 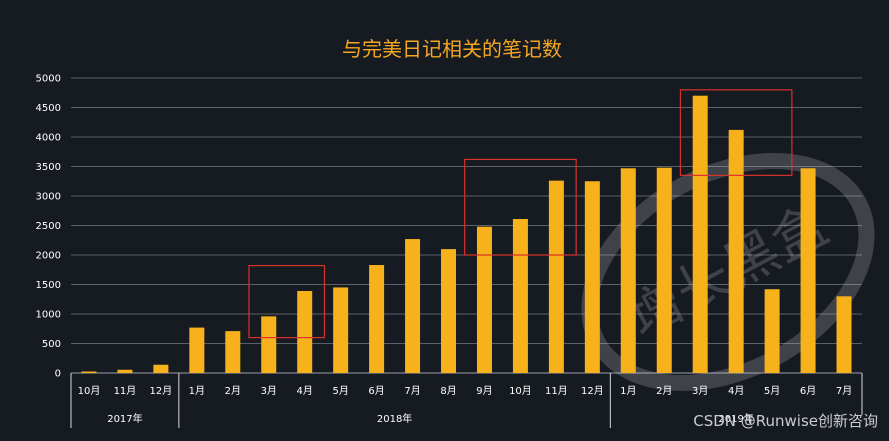 What do you see at coordinates (394, 418) in the screenshot?
I see `x-group-label: 2018年` at bounding box center [394, 418].